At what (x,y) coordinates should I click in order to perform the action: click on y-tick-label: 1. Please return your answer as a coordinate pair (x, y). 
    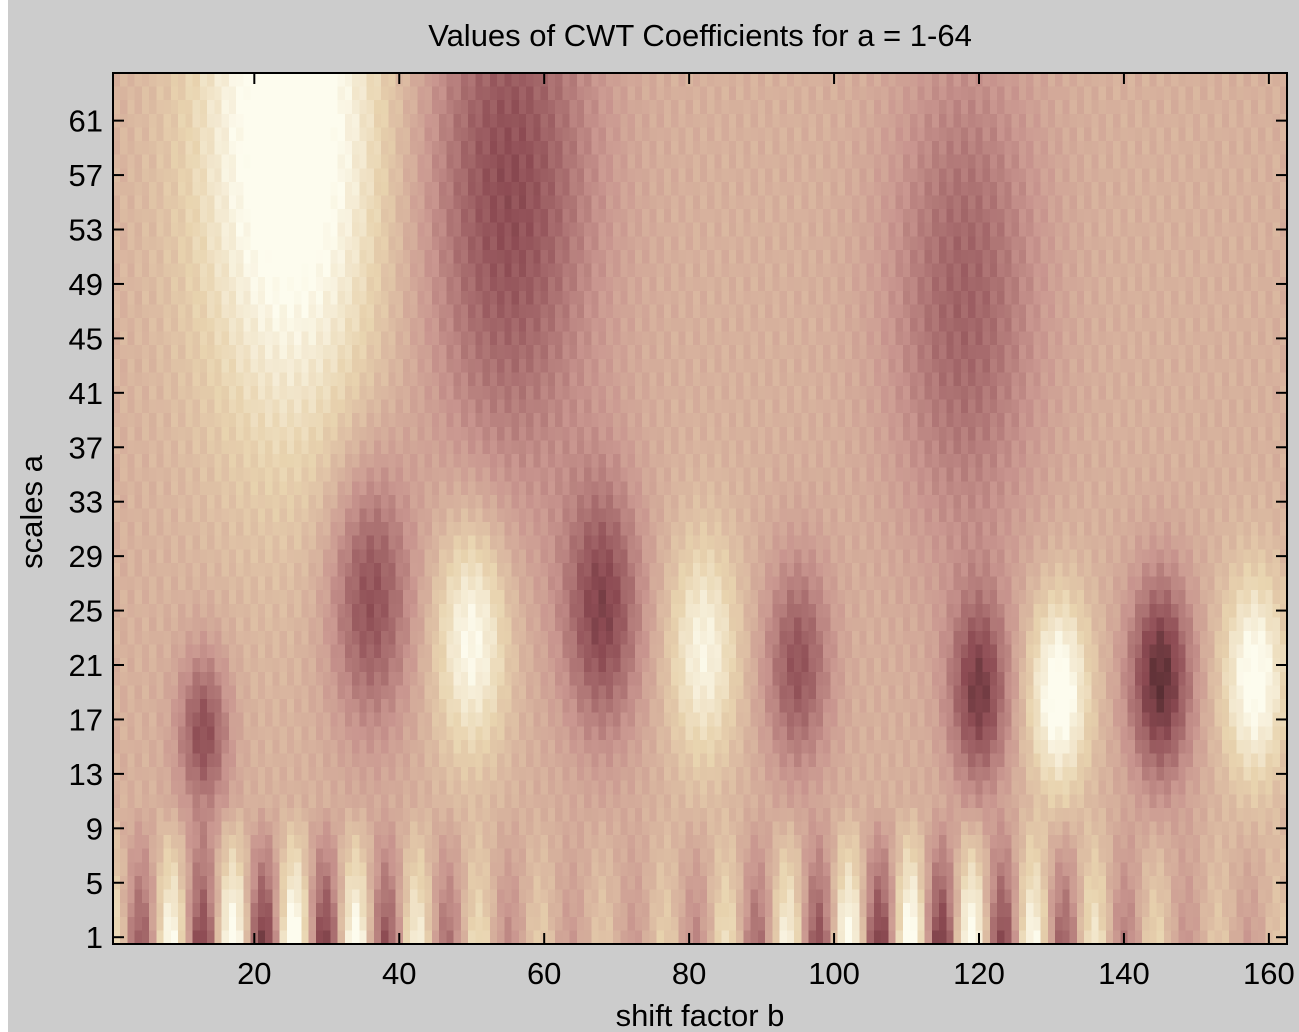
    Looking at the image, I should click on (94, 937).